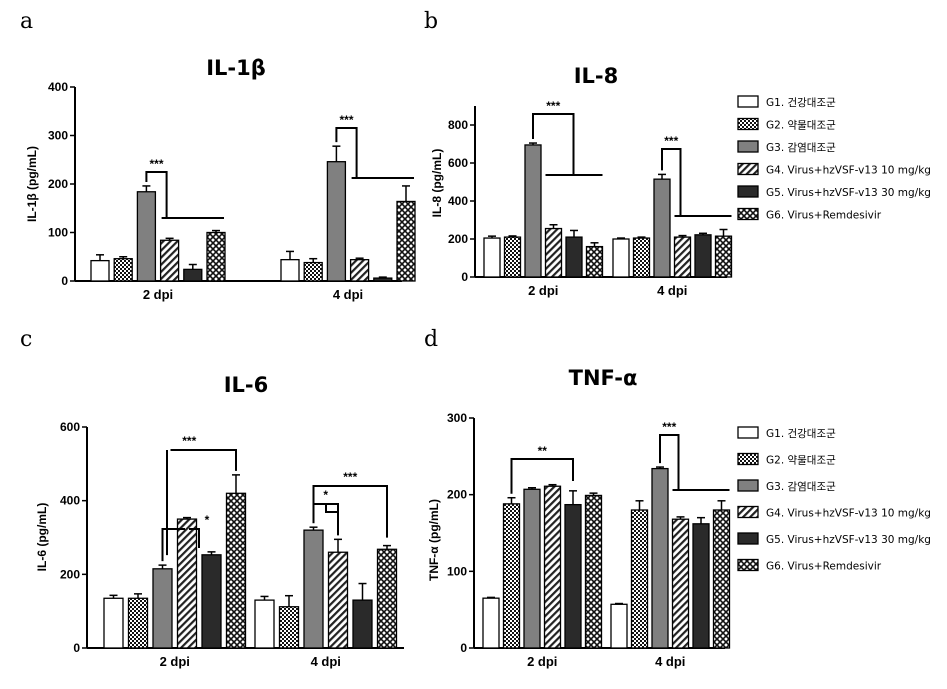 Image resolution: width=947 pixels, height=689 pixels. I want to click on plot-a: 0 100 200 300 400 2 dpi 4 dpi, so click(232, 191).